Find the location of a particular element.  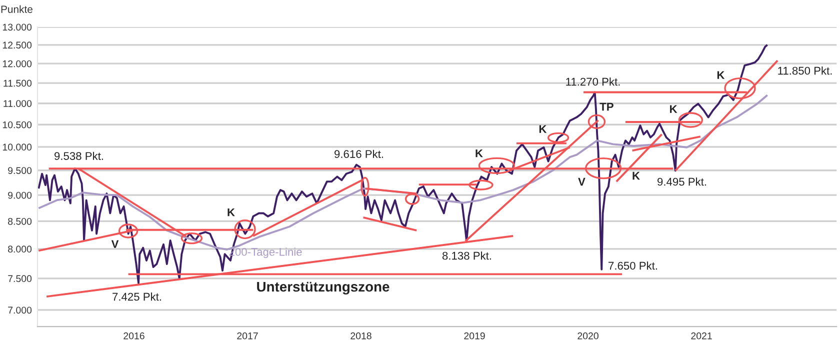

y-tick-label: 7.500 is located at coordinates (20, 278).